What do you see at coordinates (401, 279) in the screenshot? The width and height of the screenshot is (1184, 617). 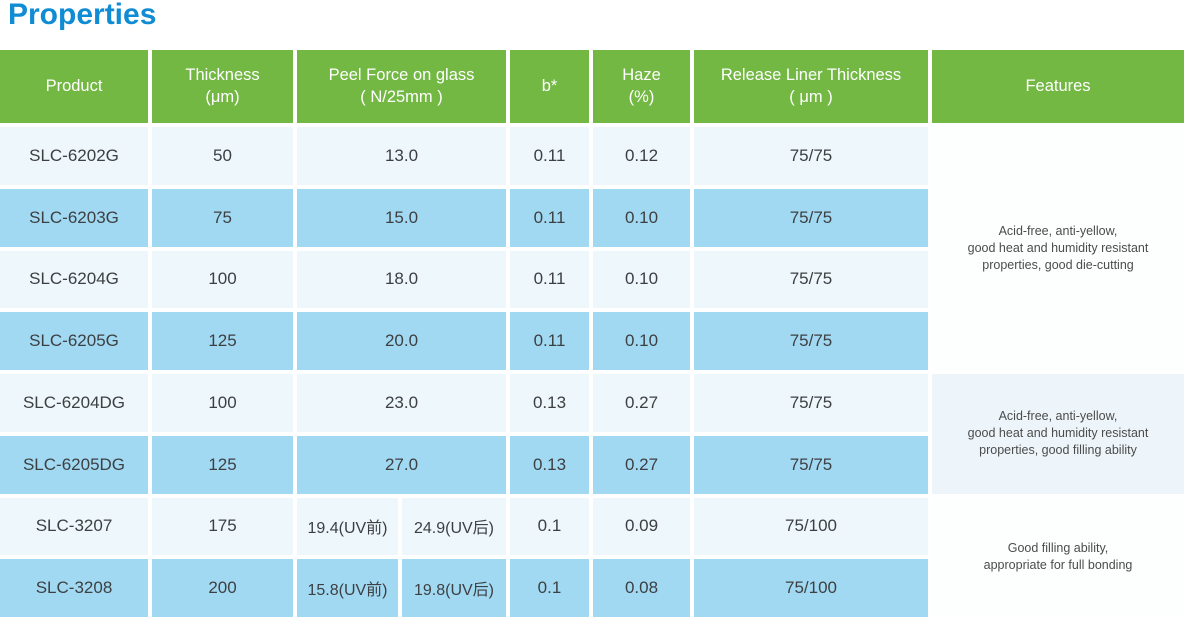 I see `cell-peel-force: 18.0` at bounding box center [401, 279].